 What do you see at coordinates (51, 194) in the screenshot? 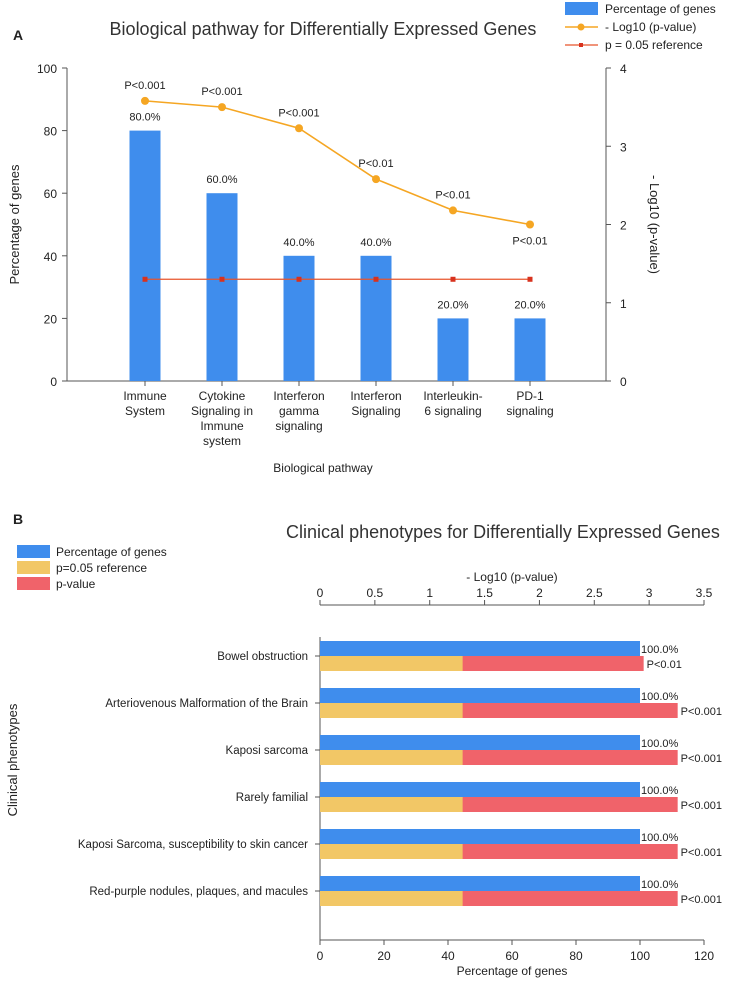
I see `panel-a-y-tick-label: 60` at bounding box center [51, 194].